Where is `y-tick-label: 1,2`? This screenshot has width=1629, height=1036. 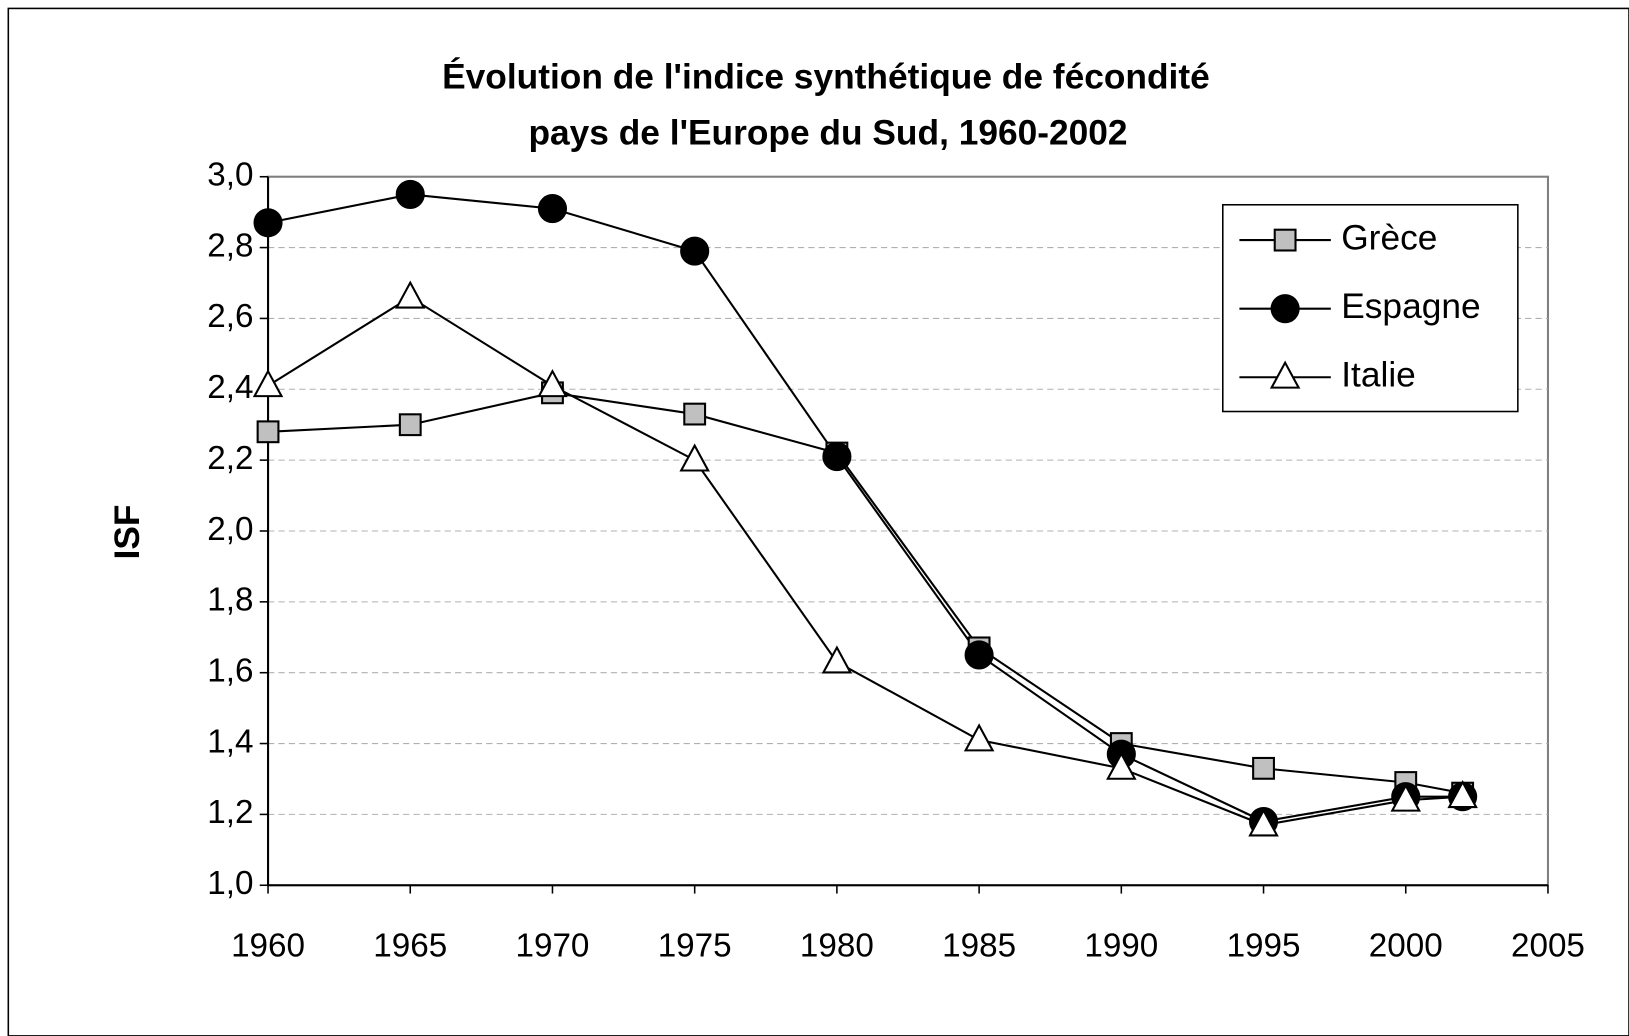 y-tick-label: 1,2 is located at coordinates (230, 812).